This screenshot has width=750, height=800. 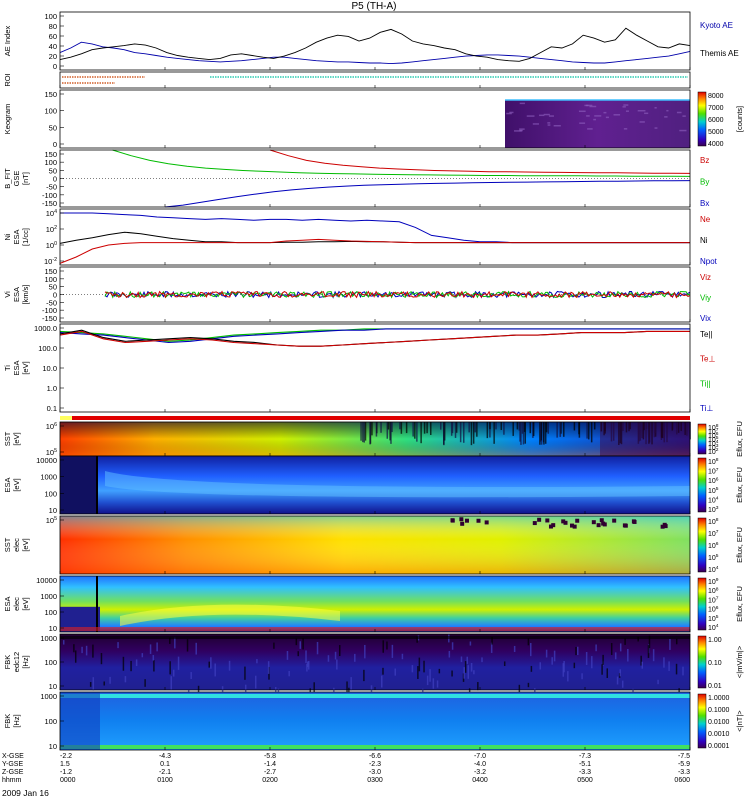 I want to click on ephem-value: -7.3, so click(x=585, y=756).